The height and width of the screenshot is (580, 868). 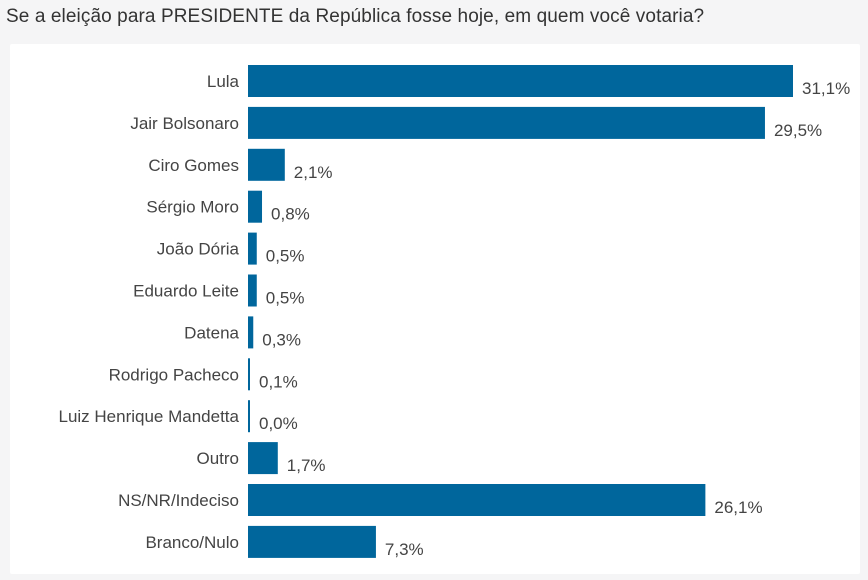 What do you see at coordinates (404, 549) in the screenshot?
I see `value-label: 7,3%` at bounding box center [404, 549].